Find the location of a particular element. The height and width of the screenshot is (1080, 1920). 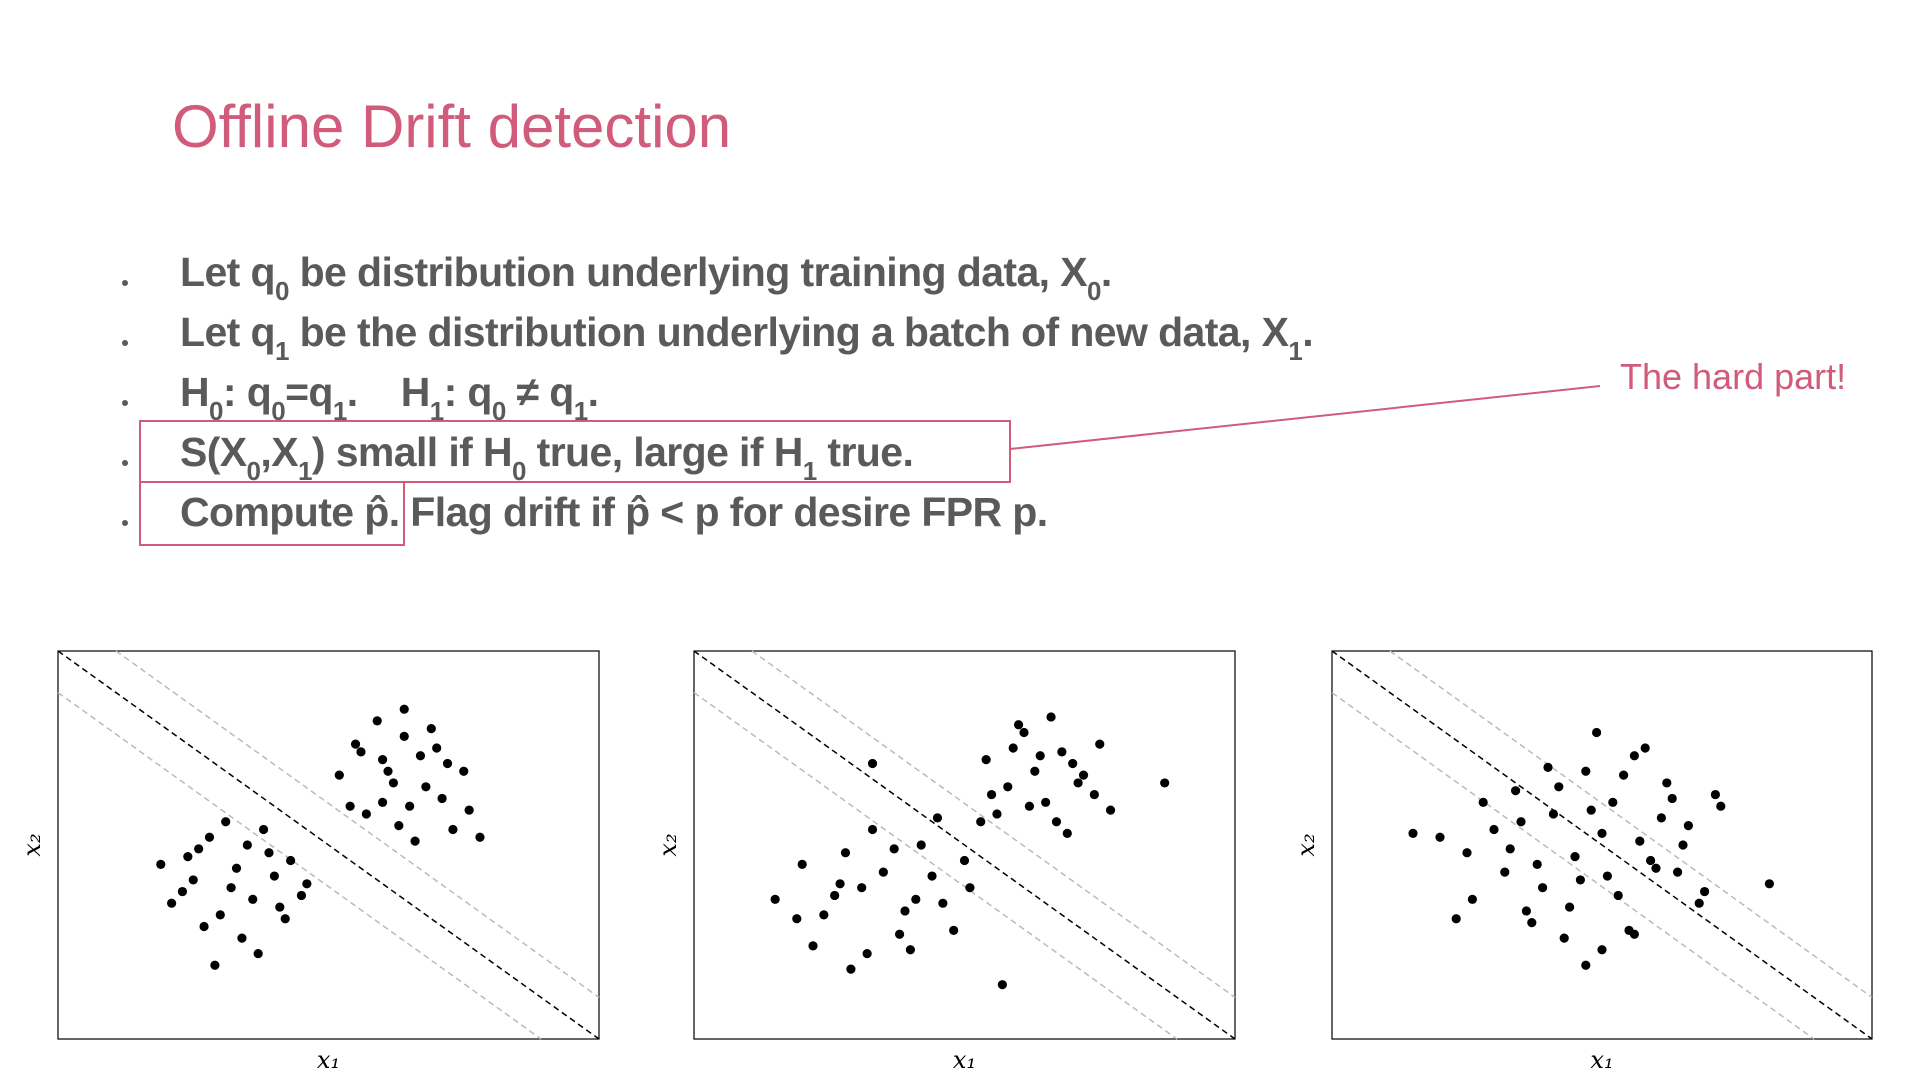

bullet-text: ) small if H is located at coordinates (412, 452).